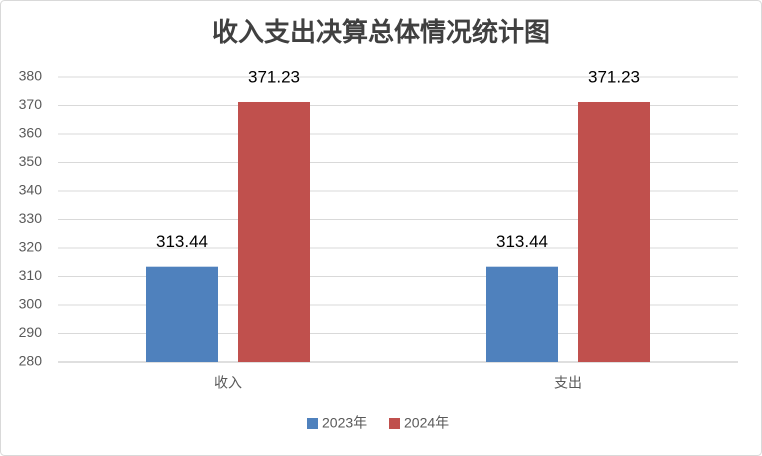 Image resolution: width=762 pixels, height=456 pixels. Describe the element at coordinates (426, 423) in the screenshot. I see `legend-label: 2024年` at that location.